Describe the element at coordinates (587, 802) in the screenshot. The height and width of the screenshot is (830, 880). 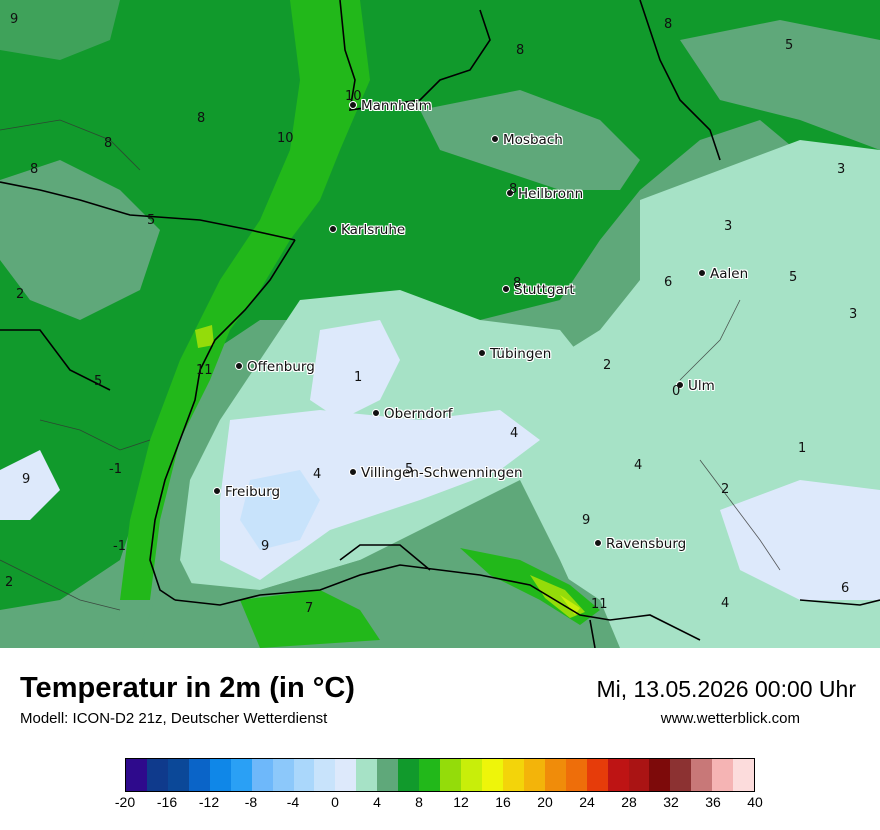
I see `legend-tick-label: 24` at that location.